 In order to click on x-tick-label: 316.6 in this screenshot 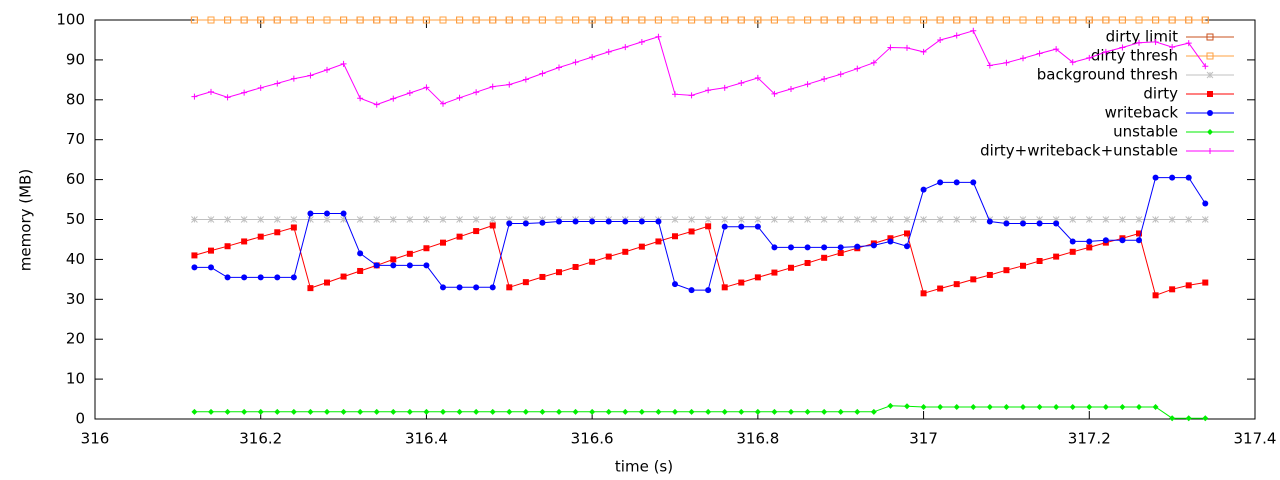, I will do `click(592, 439)`.